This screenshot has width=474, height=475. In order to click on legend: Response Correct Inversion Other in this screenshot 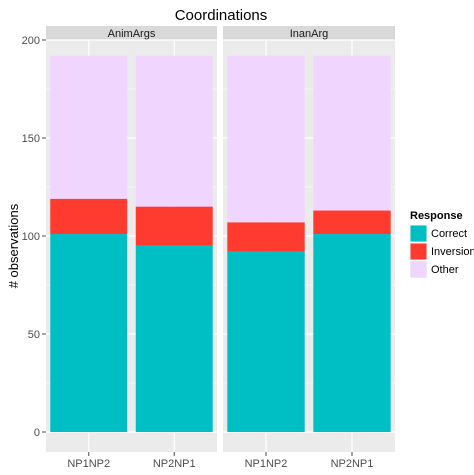, I will do `click(442, 244)`.